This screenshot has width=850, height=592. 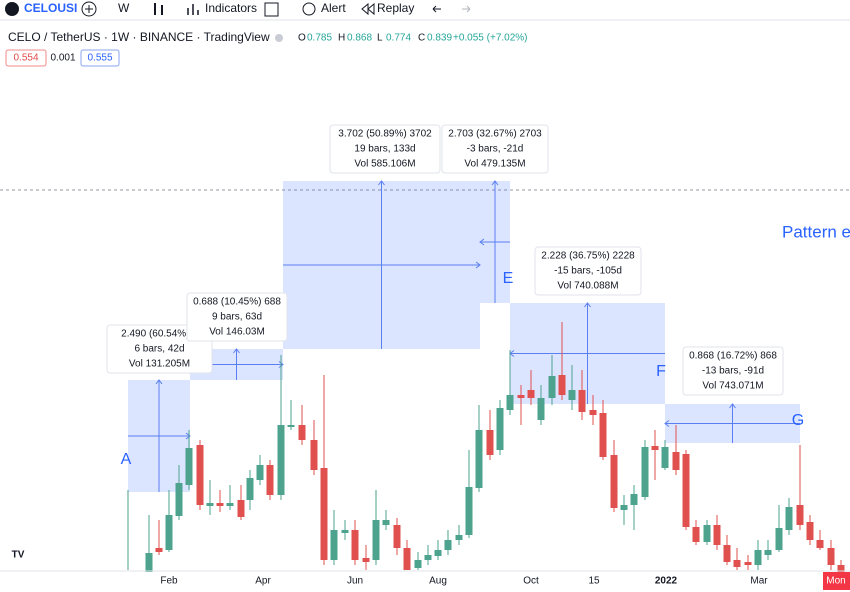 I want to click on add-symbol, so click(x=89, y=9).